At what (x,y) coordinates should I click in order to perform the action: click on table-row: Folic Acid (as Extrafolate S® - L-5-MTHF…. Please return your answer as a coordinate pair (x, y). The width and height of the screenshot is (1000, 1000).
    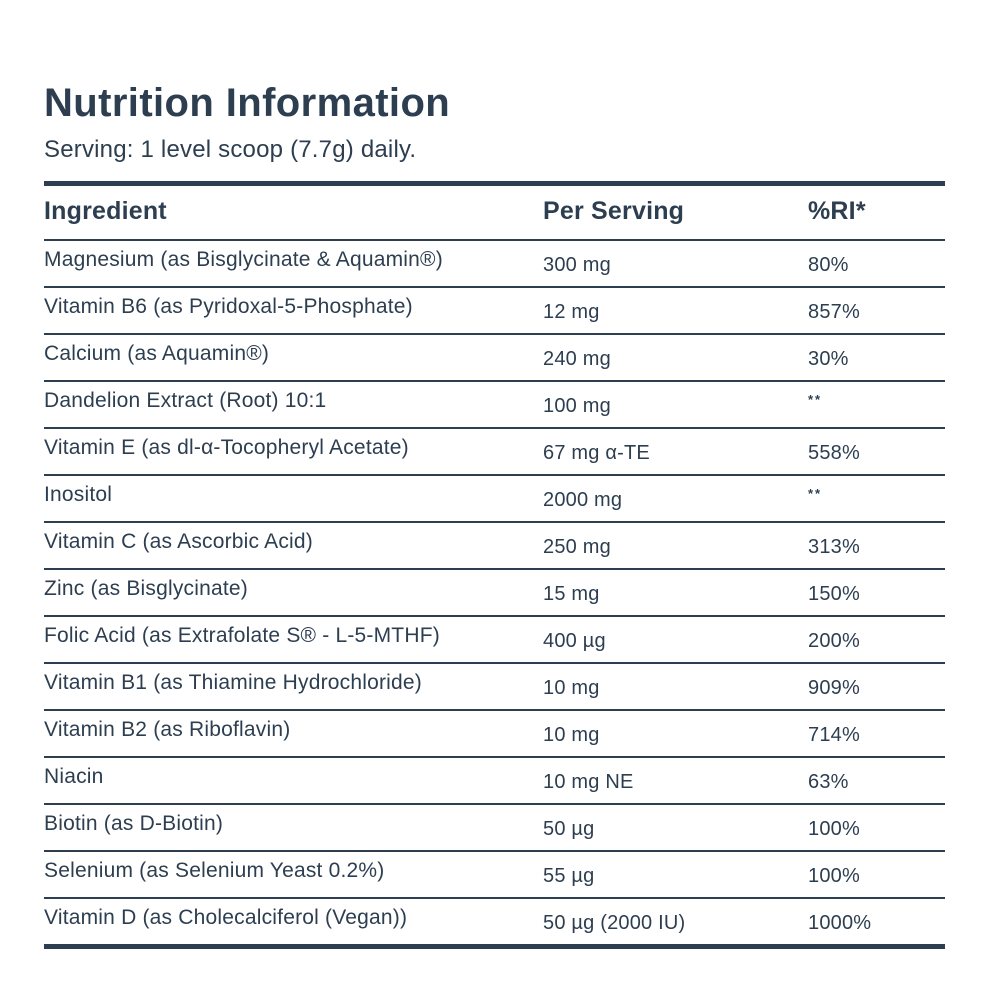
    Looking at the image, I should click on (494, 640).